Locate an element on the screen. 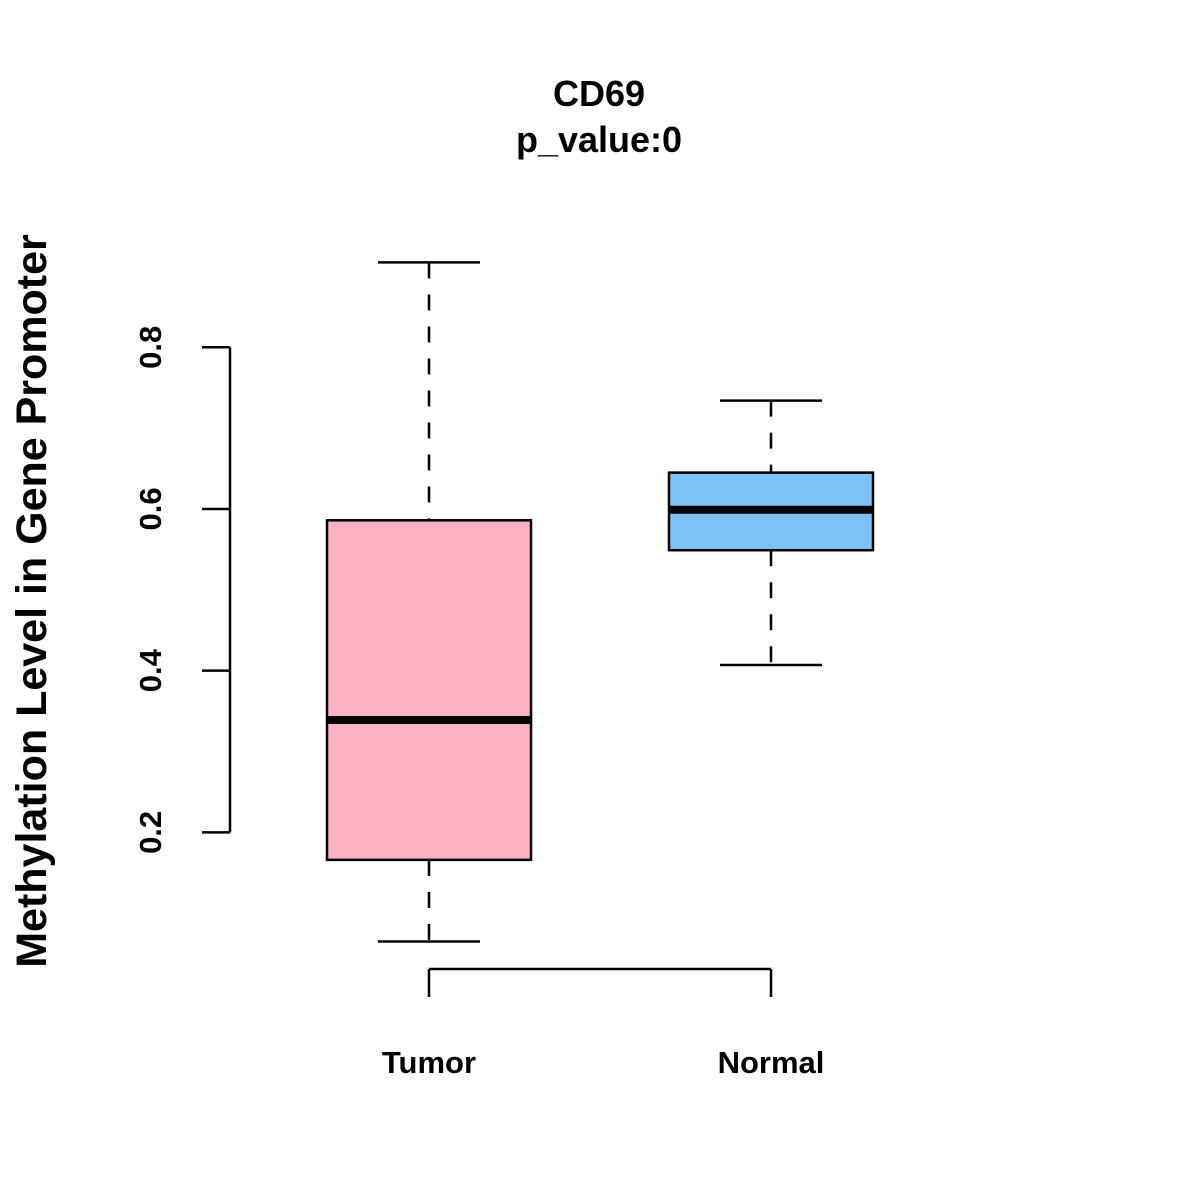  x-tick-label: Tumor is located at coordinates (429, 1062).